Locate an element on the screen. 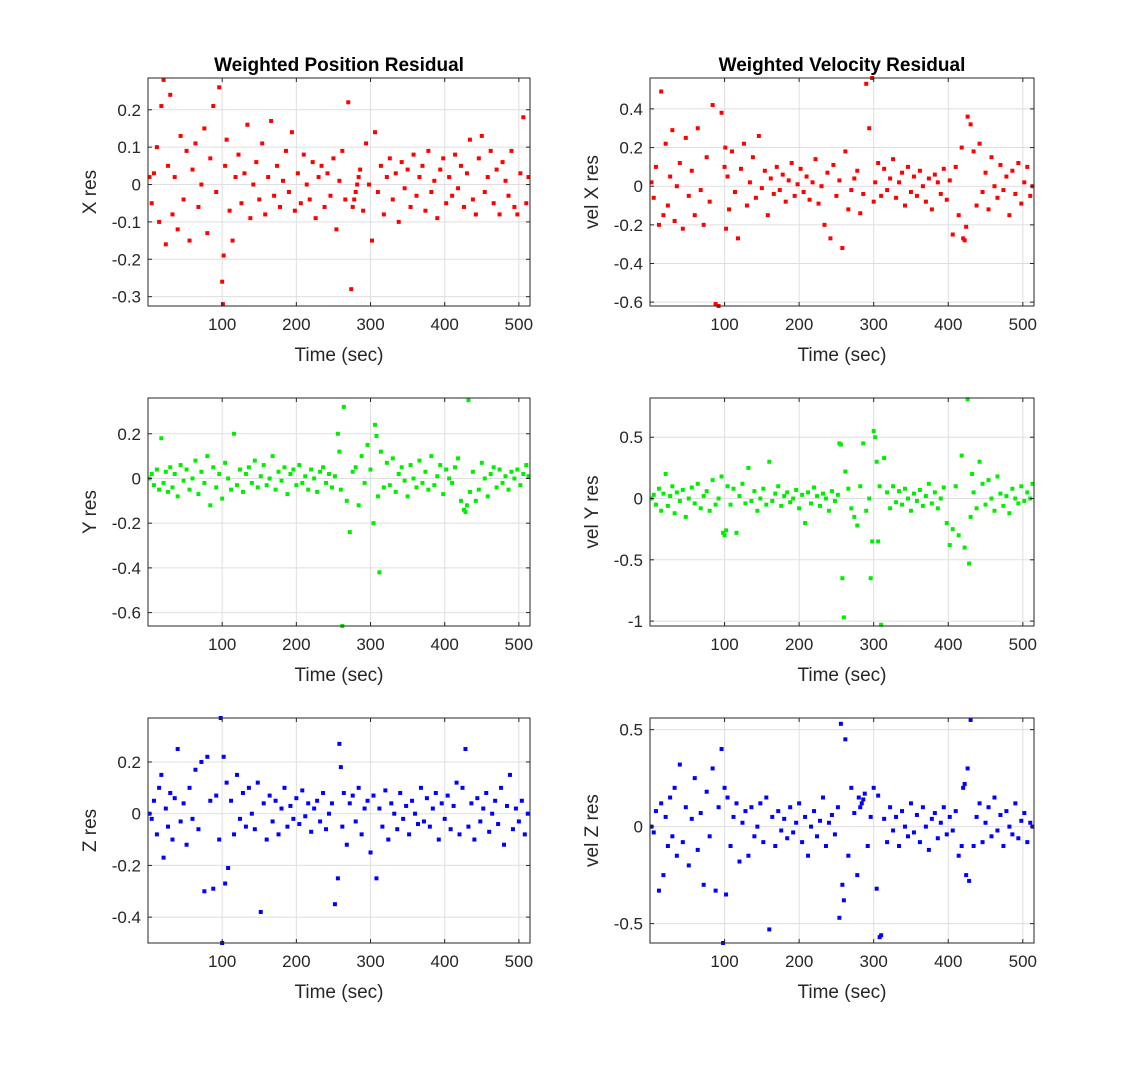 Image resolution: width=1142 pixels, height=1066 pixels. x-tick-label: 200 is located at coordinates (799, 324).